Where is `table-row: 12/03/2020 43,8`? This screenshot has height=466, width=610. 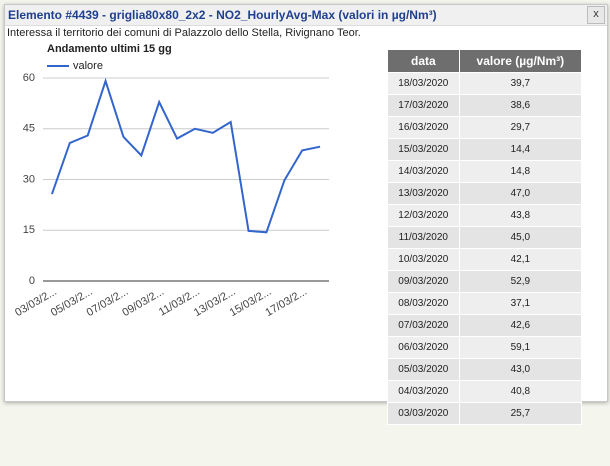
table-row: 12/03/2020 43,8 is located at coordinates (485, 215).